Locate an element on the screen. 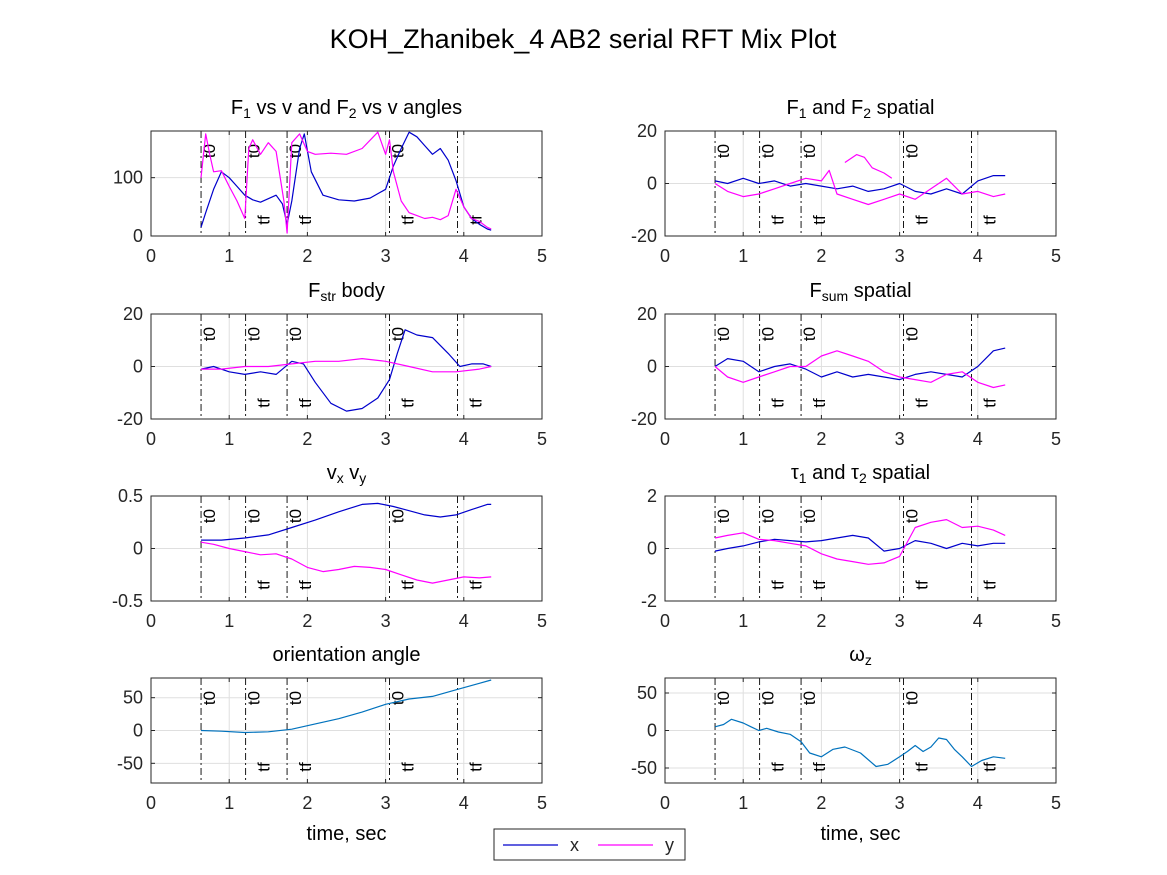 The height and width of the screenshot is (875, 1167). y-tick-label: -50 is located at coordinates (644, 768).